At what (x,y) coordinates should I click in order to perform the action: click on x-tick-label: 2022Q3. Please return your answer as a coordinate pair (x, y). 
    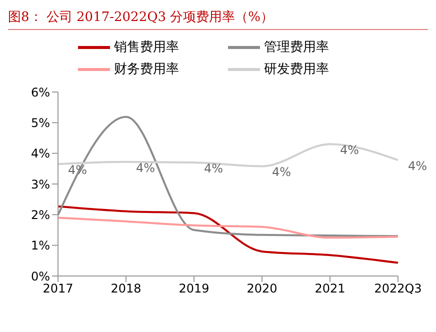
    Looking at the image, I should click on (398, 289).